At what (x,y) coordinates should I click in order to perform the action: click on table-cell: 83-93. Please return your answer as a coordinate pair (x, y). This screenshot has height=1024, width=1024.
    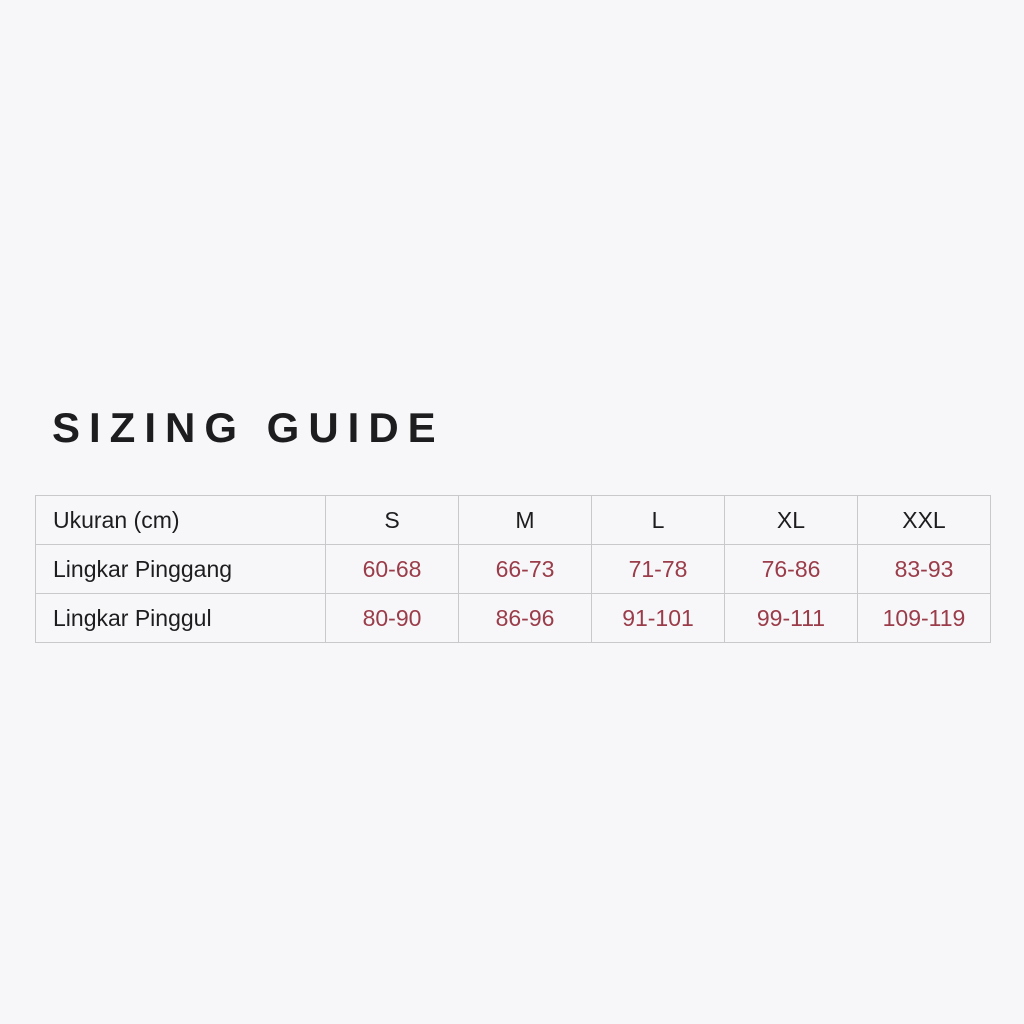
    Looking at the image, I should click on (924, 569).